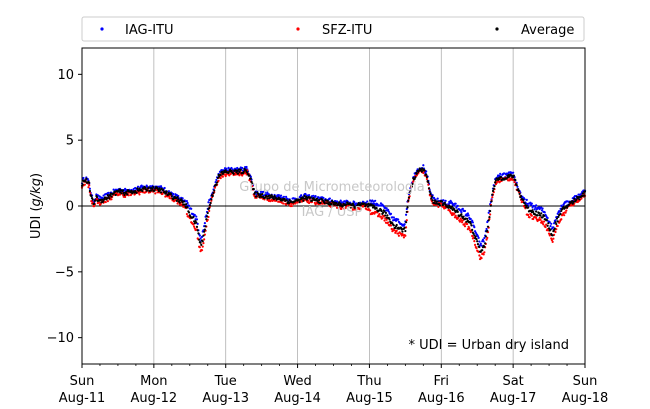  I want to click on legend-marker-sfz, so click(298, 29).